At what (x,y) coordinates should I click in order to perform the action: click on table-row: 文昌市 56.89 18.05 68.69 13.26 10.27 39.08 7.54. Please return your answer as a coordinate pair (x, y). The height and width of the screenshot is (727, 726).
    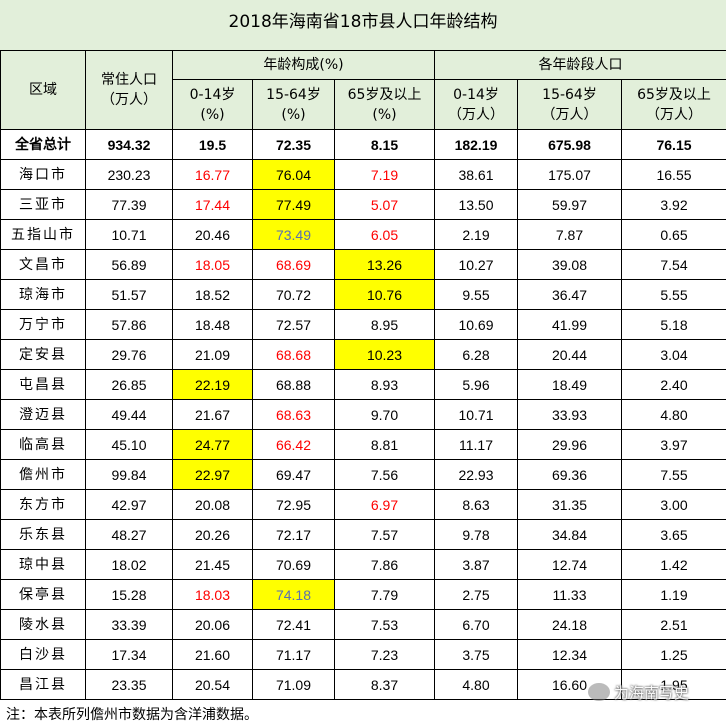
    Looking at the image, I should click on (363, 264).